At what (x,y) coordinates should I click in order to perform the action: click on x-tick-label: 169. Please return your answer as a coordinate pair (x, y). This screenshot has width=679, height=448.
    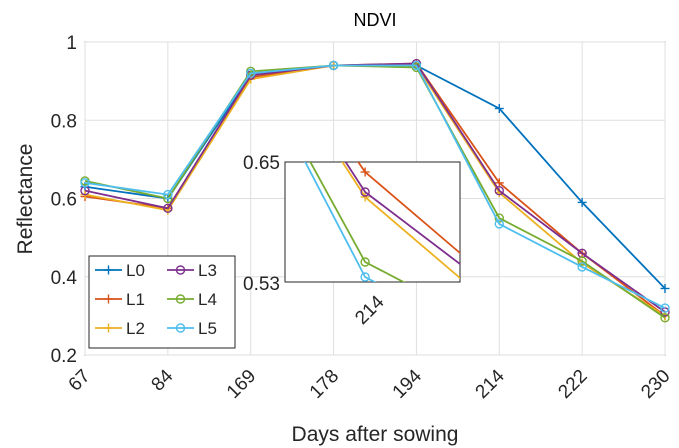
    Looking at the image, I should click on (241, 384).